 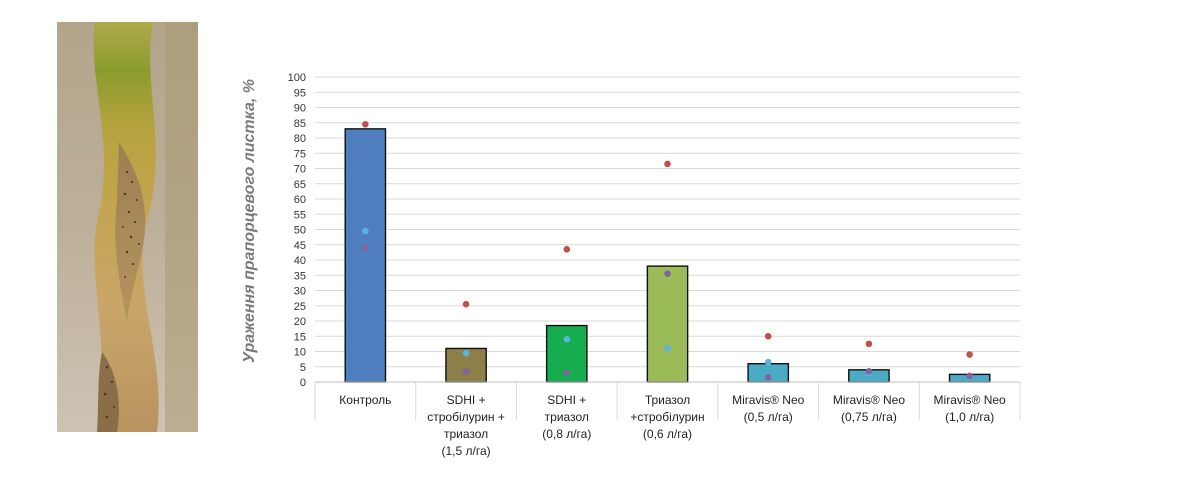 What do you see at coordinates (249, 221) in the screenshot?
I see `y-axis-label: Ураження прапорцевого листка, %` at bounding box center [249, 221].